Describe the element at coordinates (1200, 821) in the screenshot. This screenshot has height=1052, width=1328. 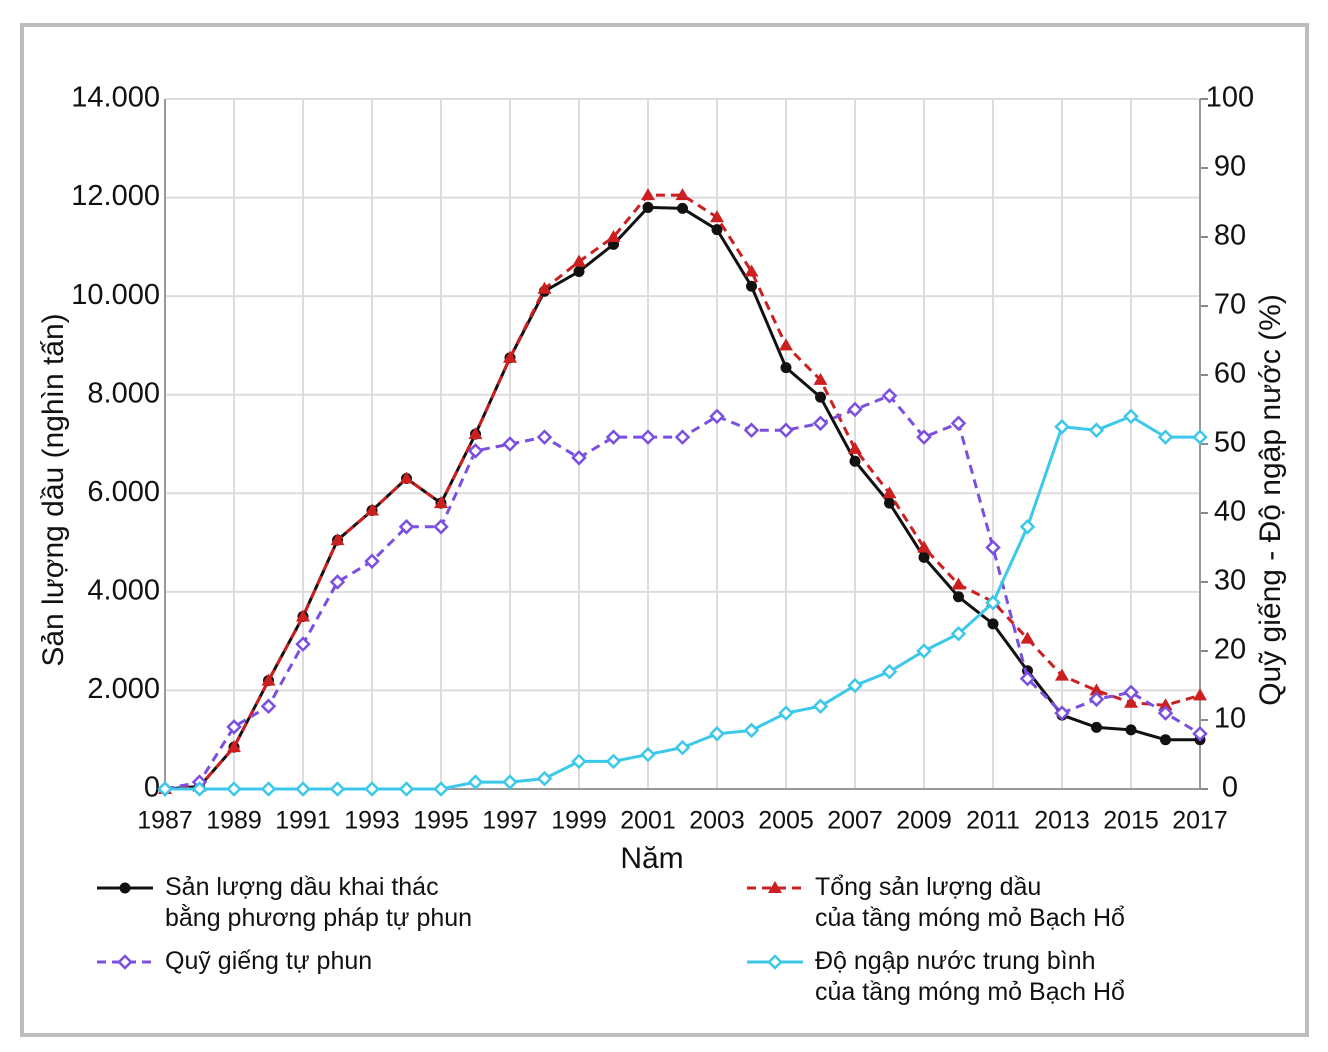
I see `x-tick-label: 2017` at that location.